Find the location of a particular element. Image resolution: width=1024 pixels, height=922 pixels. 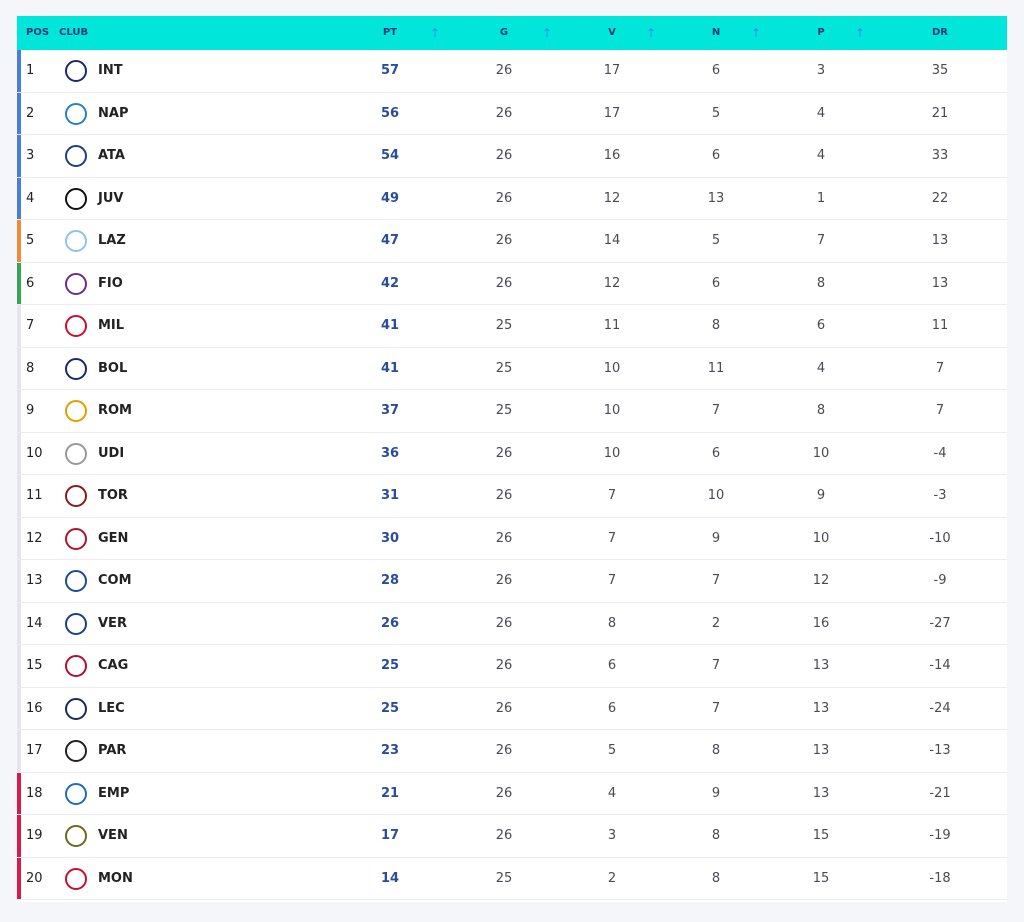

stat: 14 is located at coordinates (612, 240).